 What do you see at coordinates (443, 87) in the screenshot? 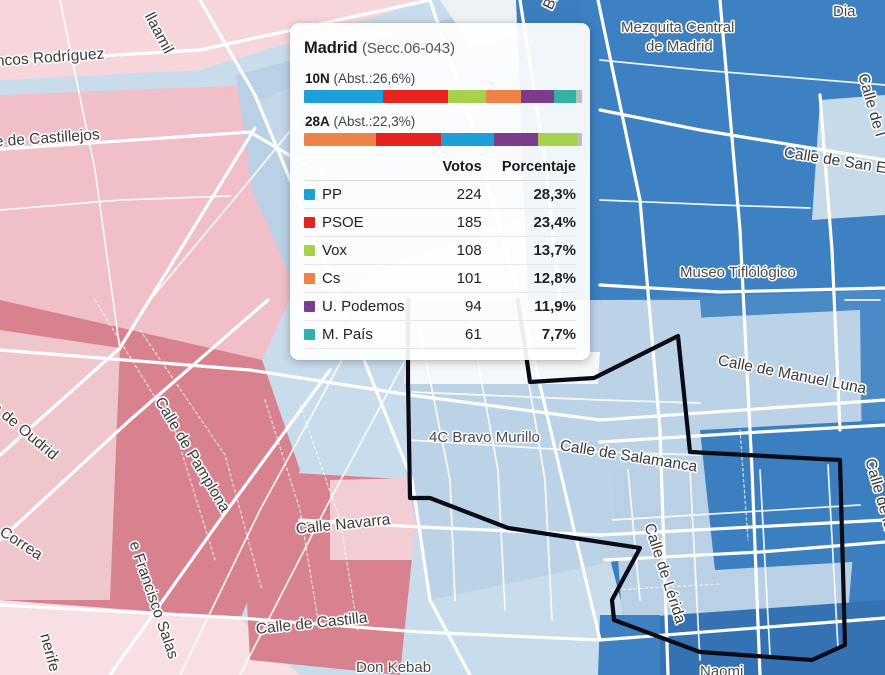
I see `election-block-10N: 10N (Abst.:26,6%)` at bounding box center [443, 87].